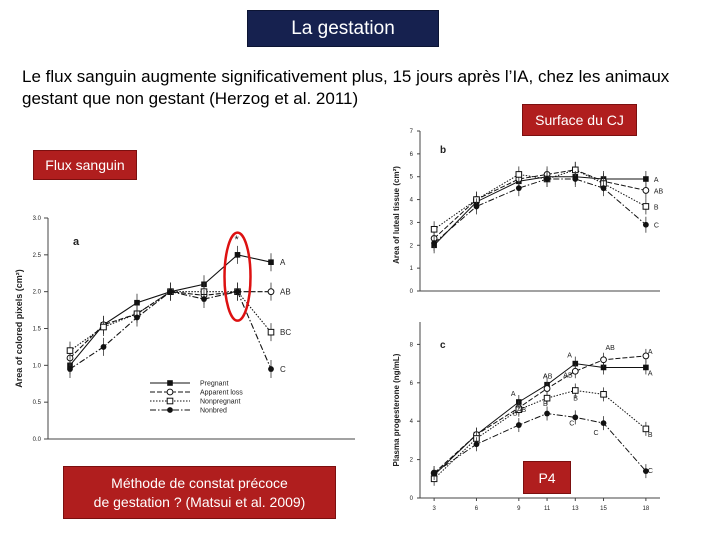 This screenshot has width=720, height=540. I want to click on y-tick-label: 3.0, so click(37, 219).